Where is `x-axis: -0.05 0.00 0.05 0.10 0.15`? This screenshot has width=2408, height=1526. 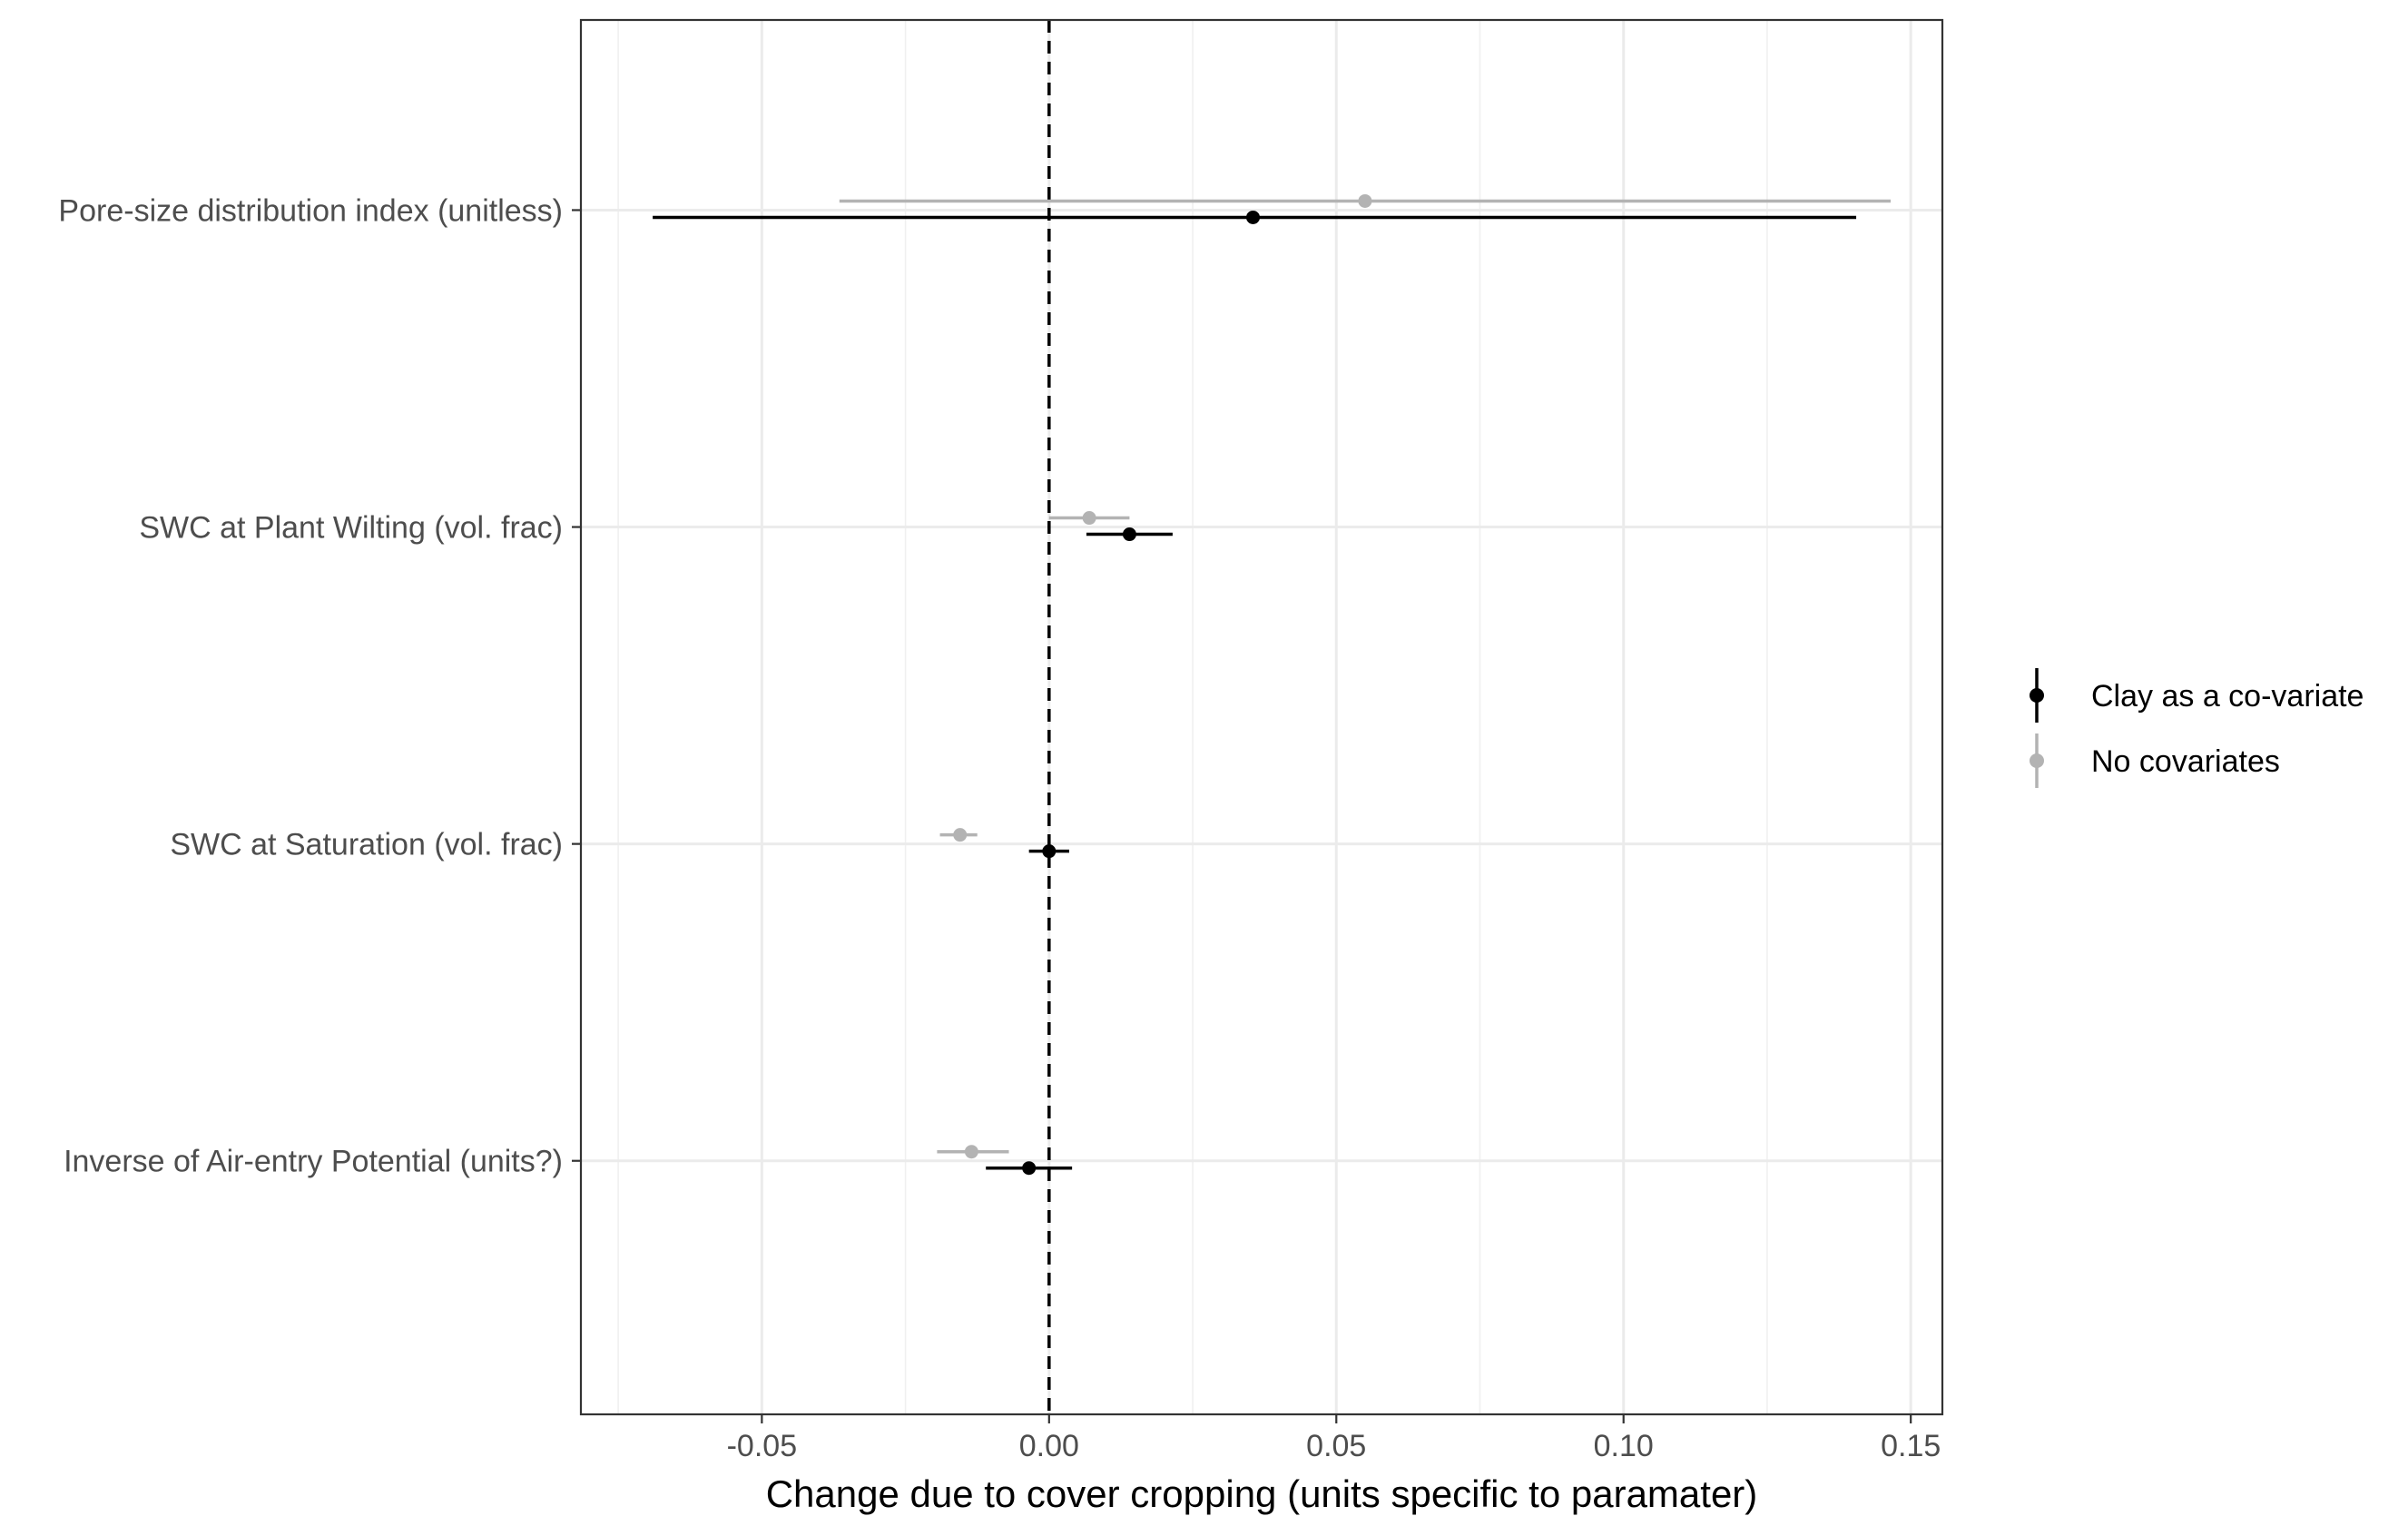 x-axis: -0.05 0.00 0.05 0.10 0.15 is located at coordinates (1334, 1439).